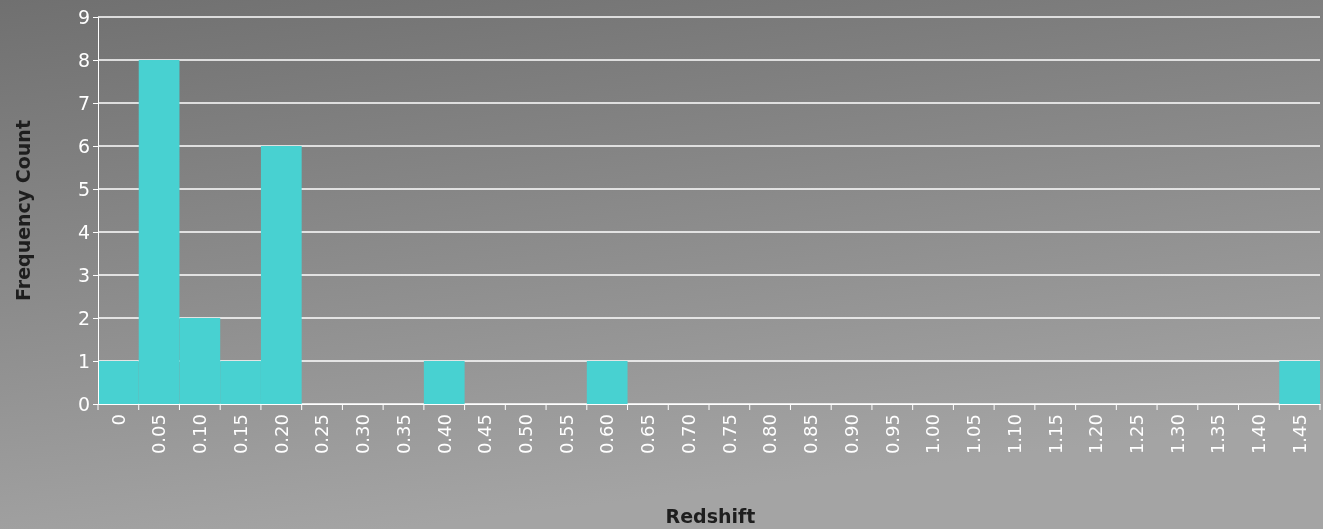  What do you see at coordinates (811, 434) in the screenshot?
I see `x-tick-label: 0.85` at bounding box center [811, 434].